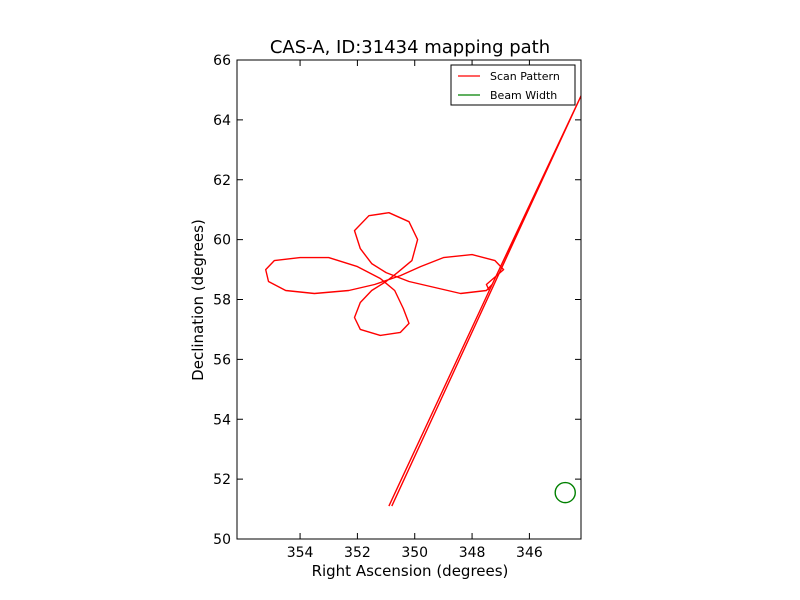 The image size is (800, 600). What do you see at coordinates (410, 47) in the screenshot?
I see `chart-title: CAS-A, ID:31434 mapping path` at bounding box center [410, 47].